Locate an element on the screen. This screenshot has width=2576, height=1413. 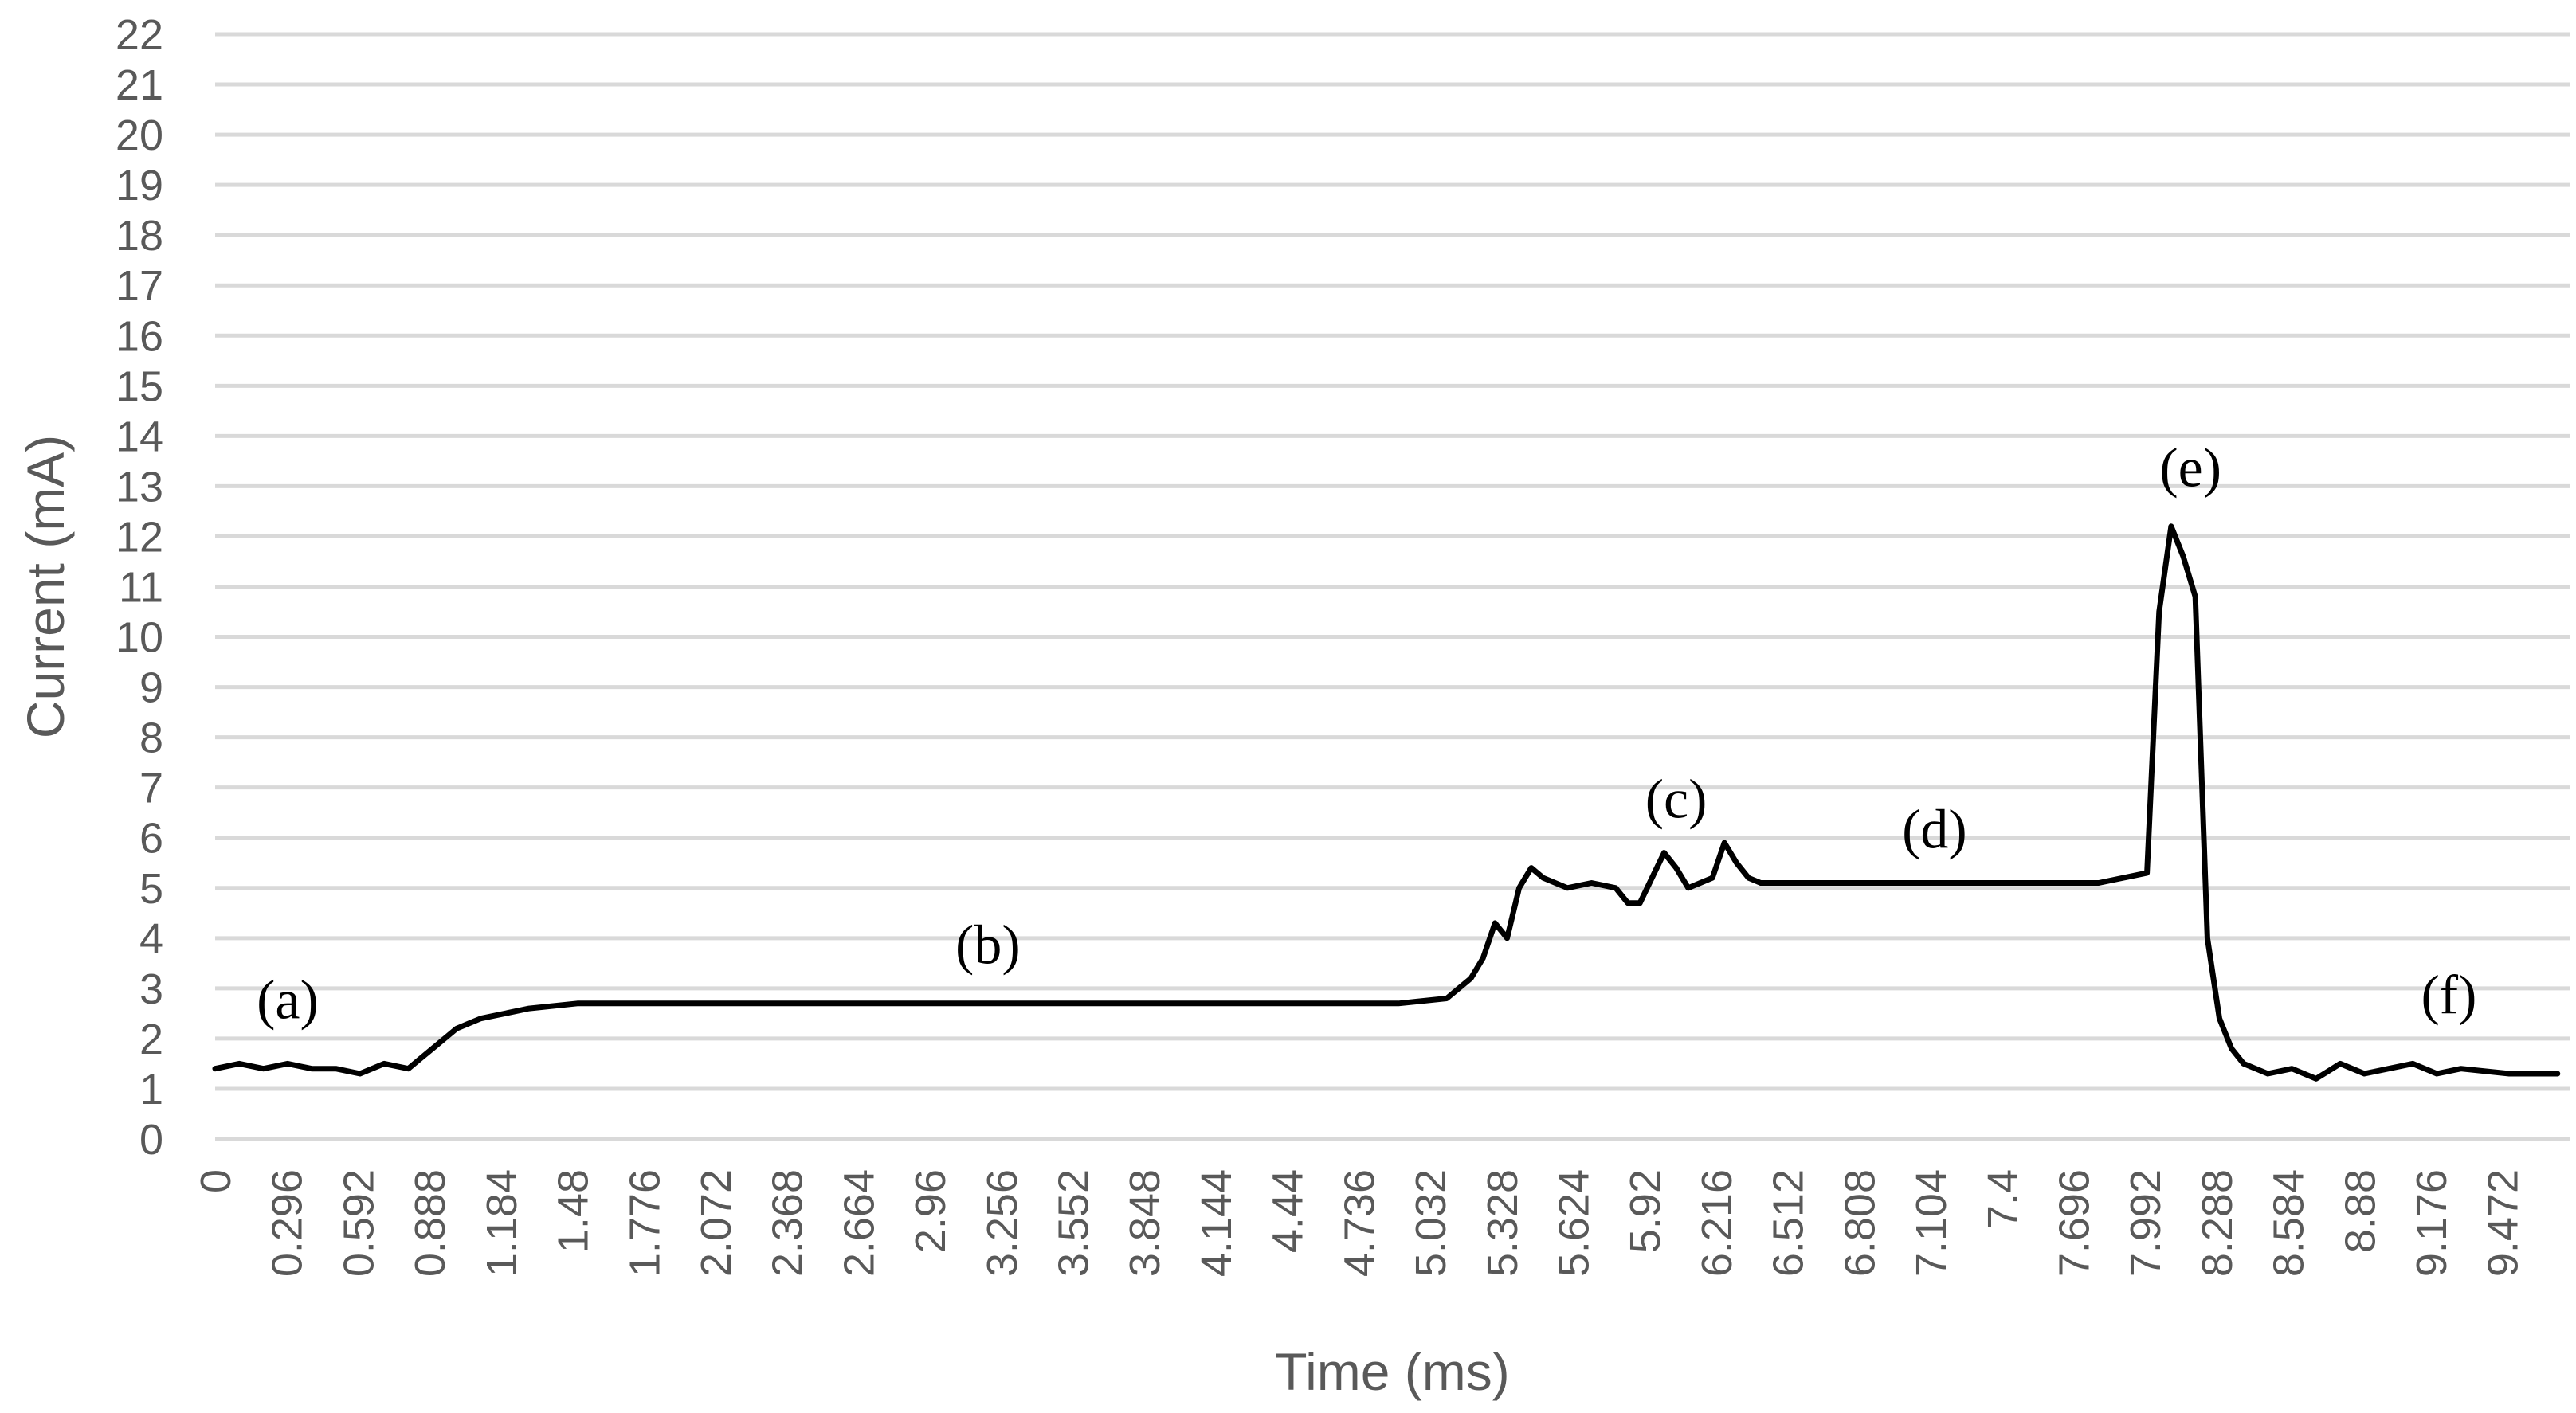
y-tick-label: 16 is located at coordinates (139, 336).